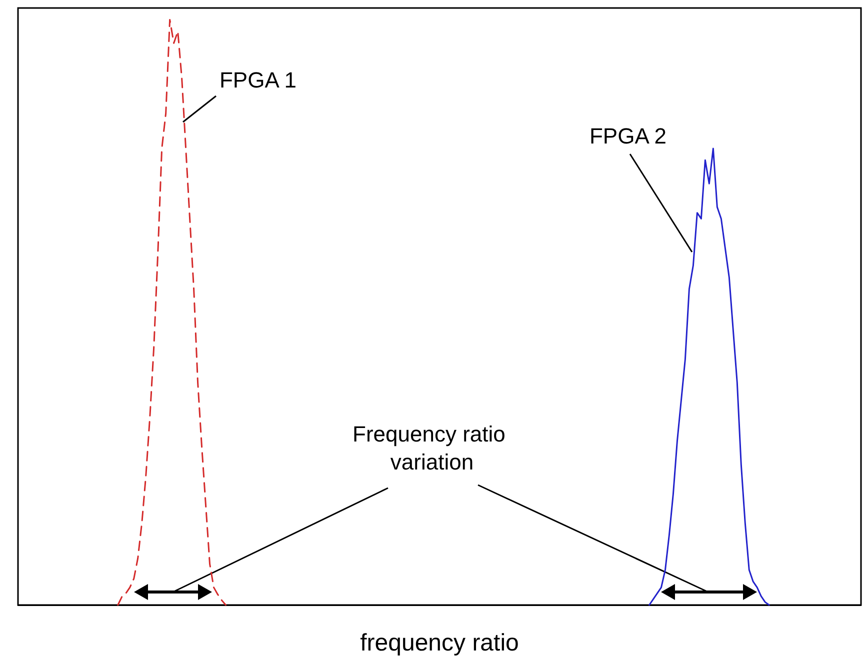 Image resolution: width=864 pixels, height=660 pixels. What do you see at coordinates (628, 136) in the screenshot?
I see `series-label: FPGA 2` at bounding box center [628, 136].